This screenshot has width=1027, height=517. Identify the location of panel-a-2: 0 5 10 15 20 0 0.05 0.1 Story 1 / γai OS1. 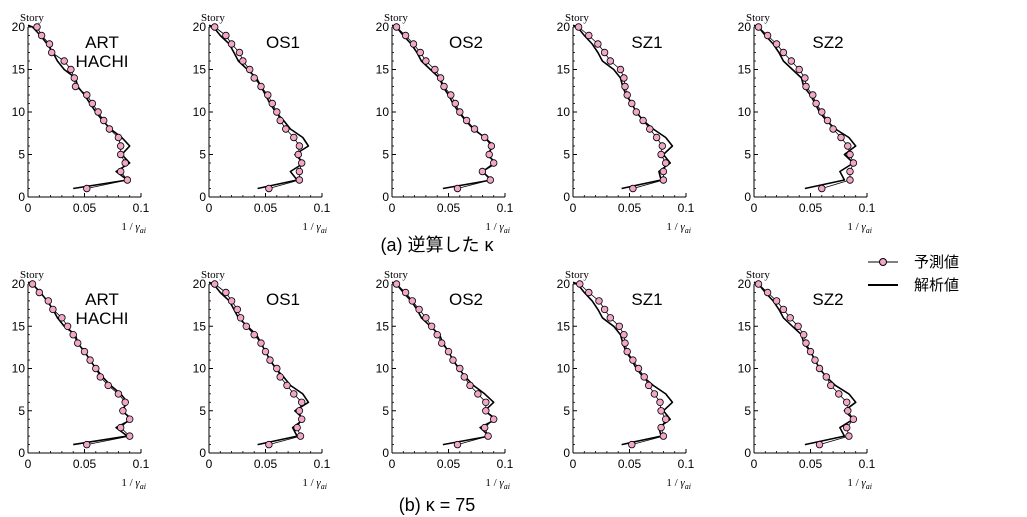
(262, 123).